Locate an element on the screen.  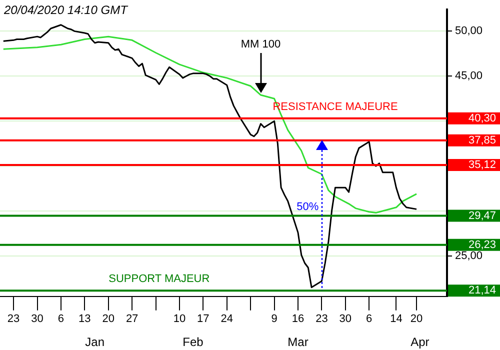
x-tick-label: 13 is located at coordinates (84, 319).